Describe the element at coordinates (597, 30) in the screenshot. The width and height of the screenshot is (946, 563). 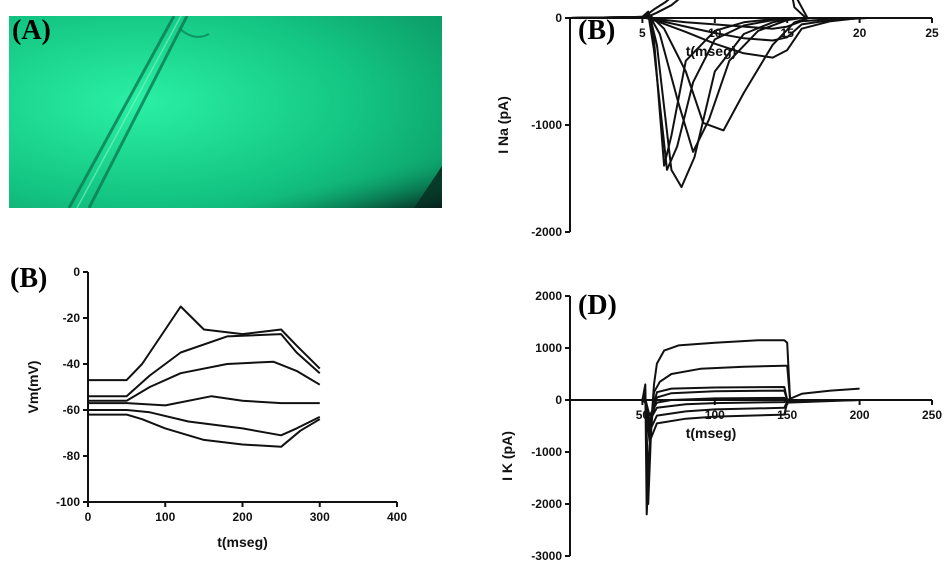
I see `panel-label-b-top: (B)` at that location.